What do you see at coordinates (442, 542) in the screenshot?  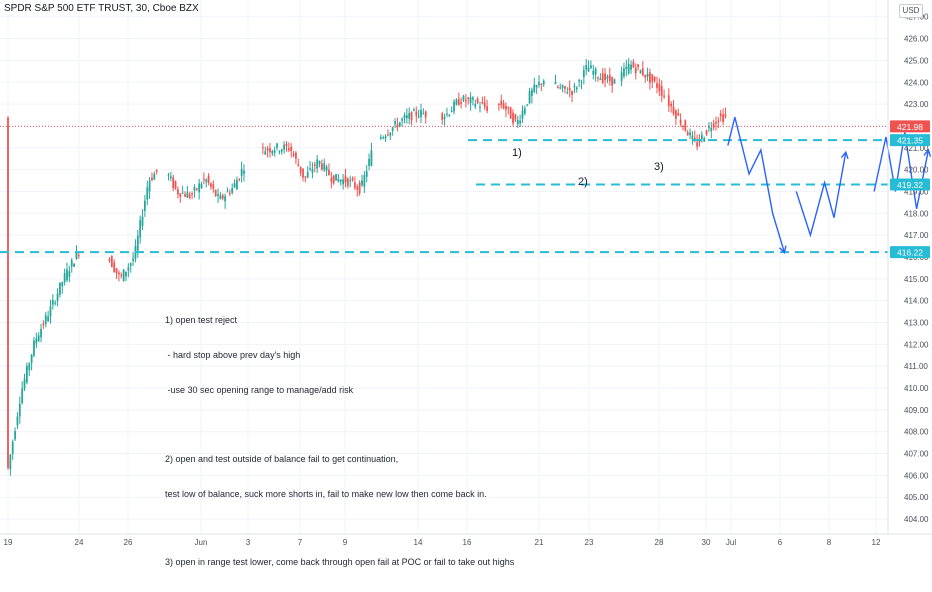 I see `time-axis: 19 24 26 Jun 3 7 9 14 16 21 23 28 30 Jul 6 8 12` at bounding box center [442, 542].